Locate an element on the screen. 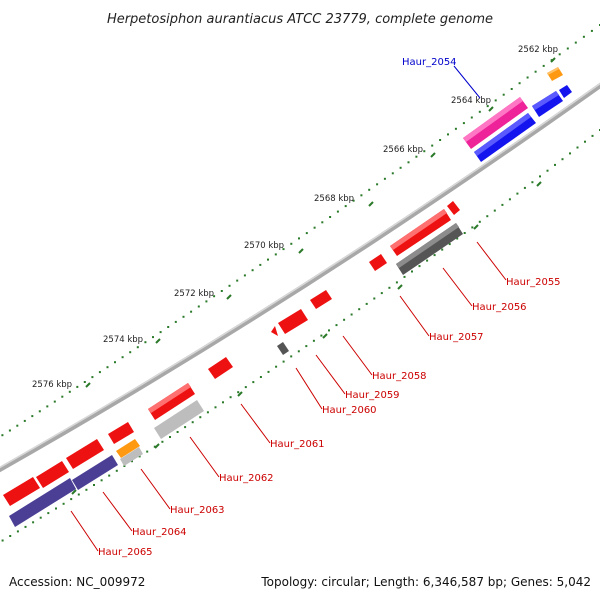 The width and height of the screenshot is (600, 600). gene-label-haur-2062: Haur_2062 is located at coordinates (246, 478).